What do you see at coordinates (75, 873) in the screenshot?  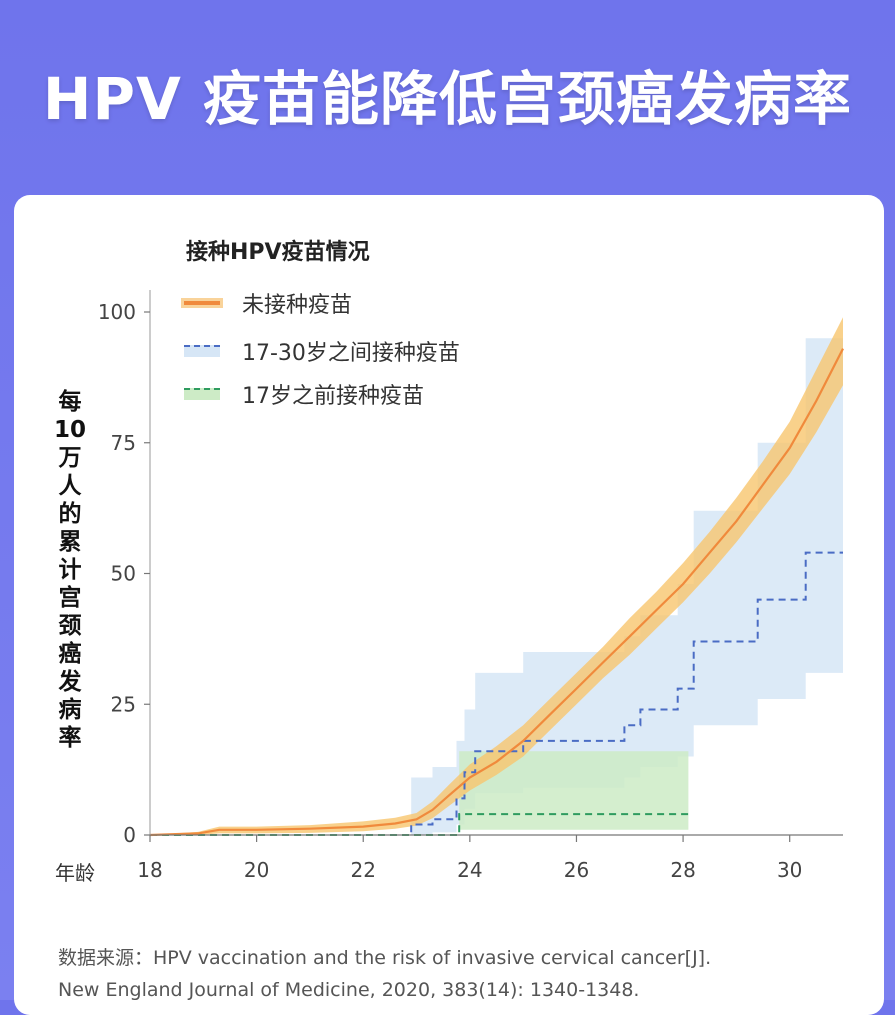 I see `x-axis-label: 年龄` at bounding box center [75, 873].